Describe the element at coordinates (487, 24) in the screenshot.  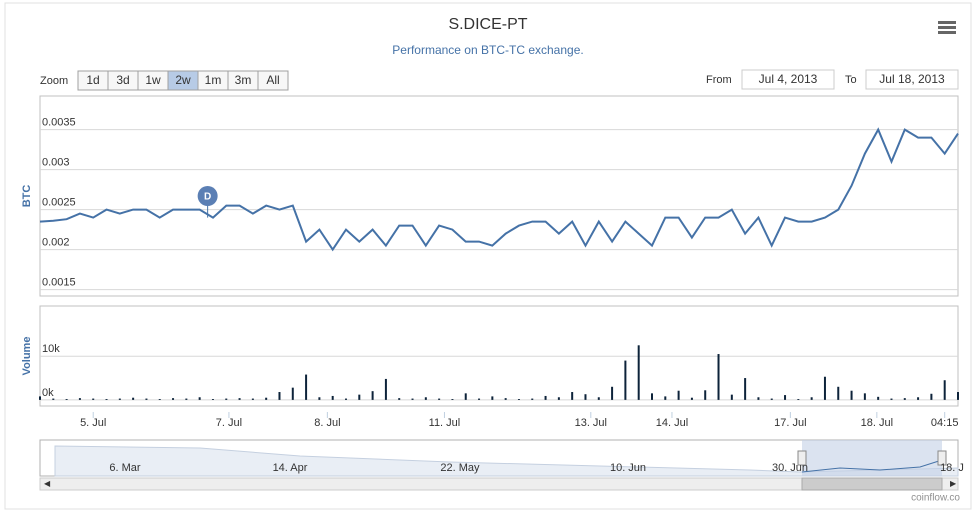
I see `chart-title: S.DICE-PT` at that location.